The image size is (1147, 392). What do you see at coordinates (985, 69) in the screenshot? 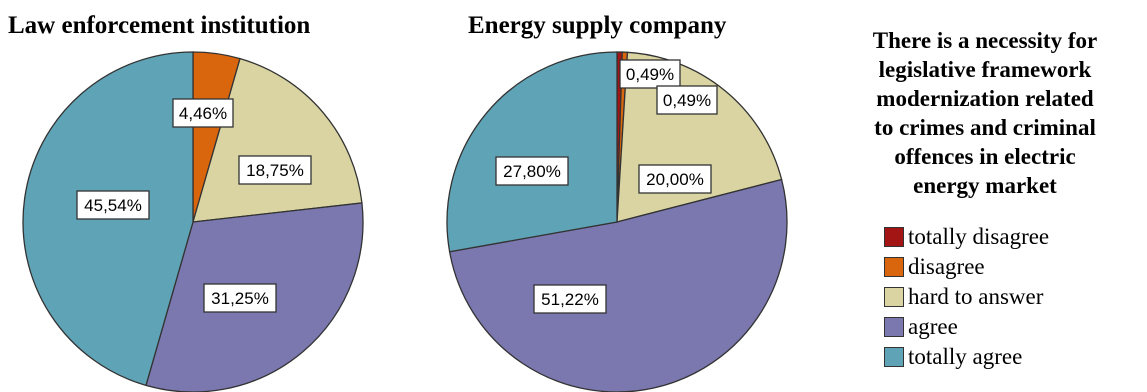
I see `legend-title-line: legislative framework` at bounding box center [985, 69].